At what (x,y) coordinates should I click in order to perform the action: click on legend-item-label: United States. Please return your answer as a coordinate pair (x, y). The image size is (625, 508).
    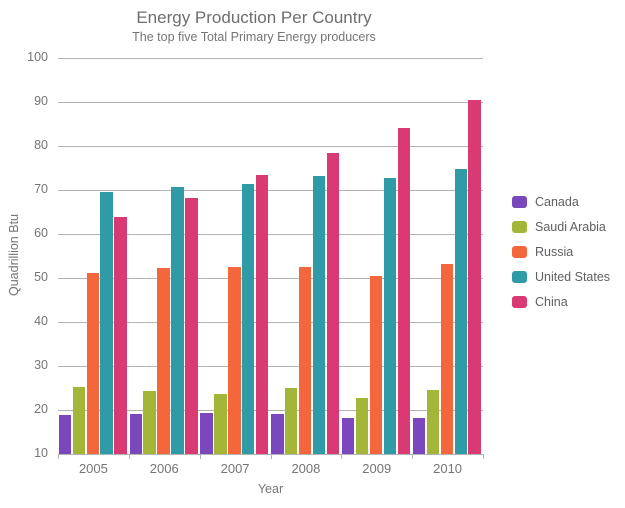
    Looking at the image, I should click on (573, 277).